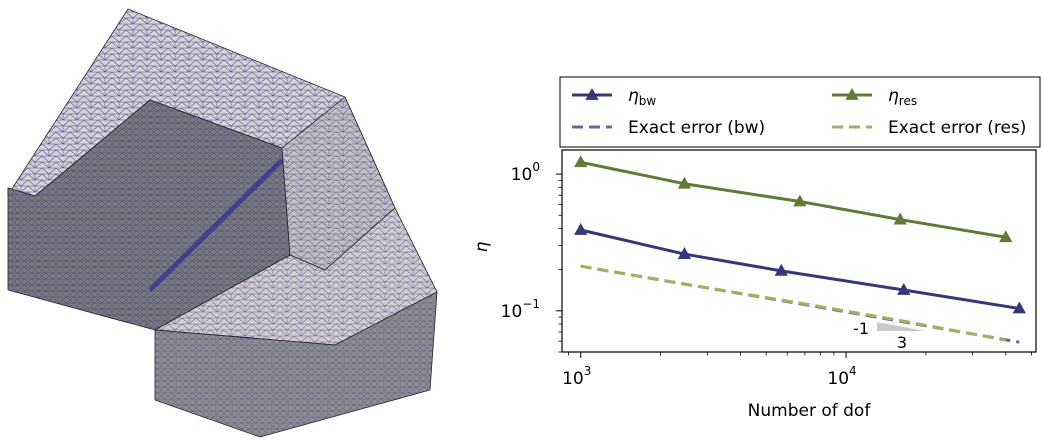 This screenshot has width=1041, height=443. What do you see at coordinates (576, 376) in the screenshot?
I see `x-tick-label: 10³` at bounding box center [576, 376].